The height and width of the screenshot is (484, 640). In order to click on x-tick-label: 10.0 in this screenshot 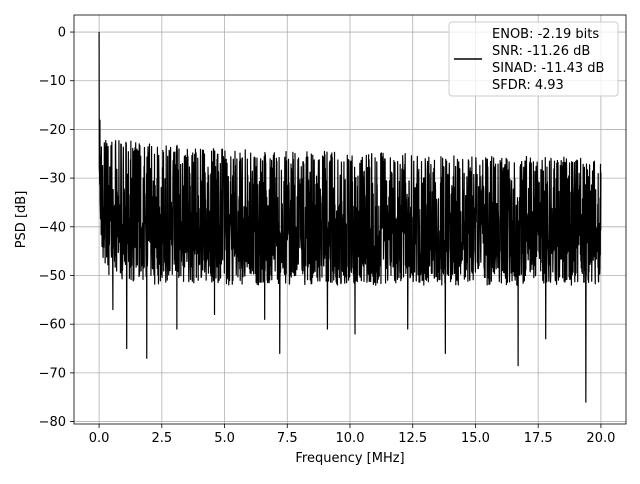, I will do `click(350, 438)`.